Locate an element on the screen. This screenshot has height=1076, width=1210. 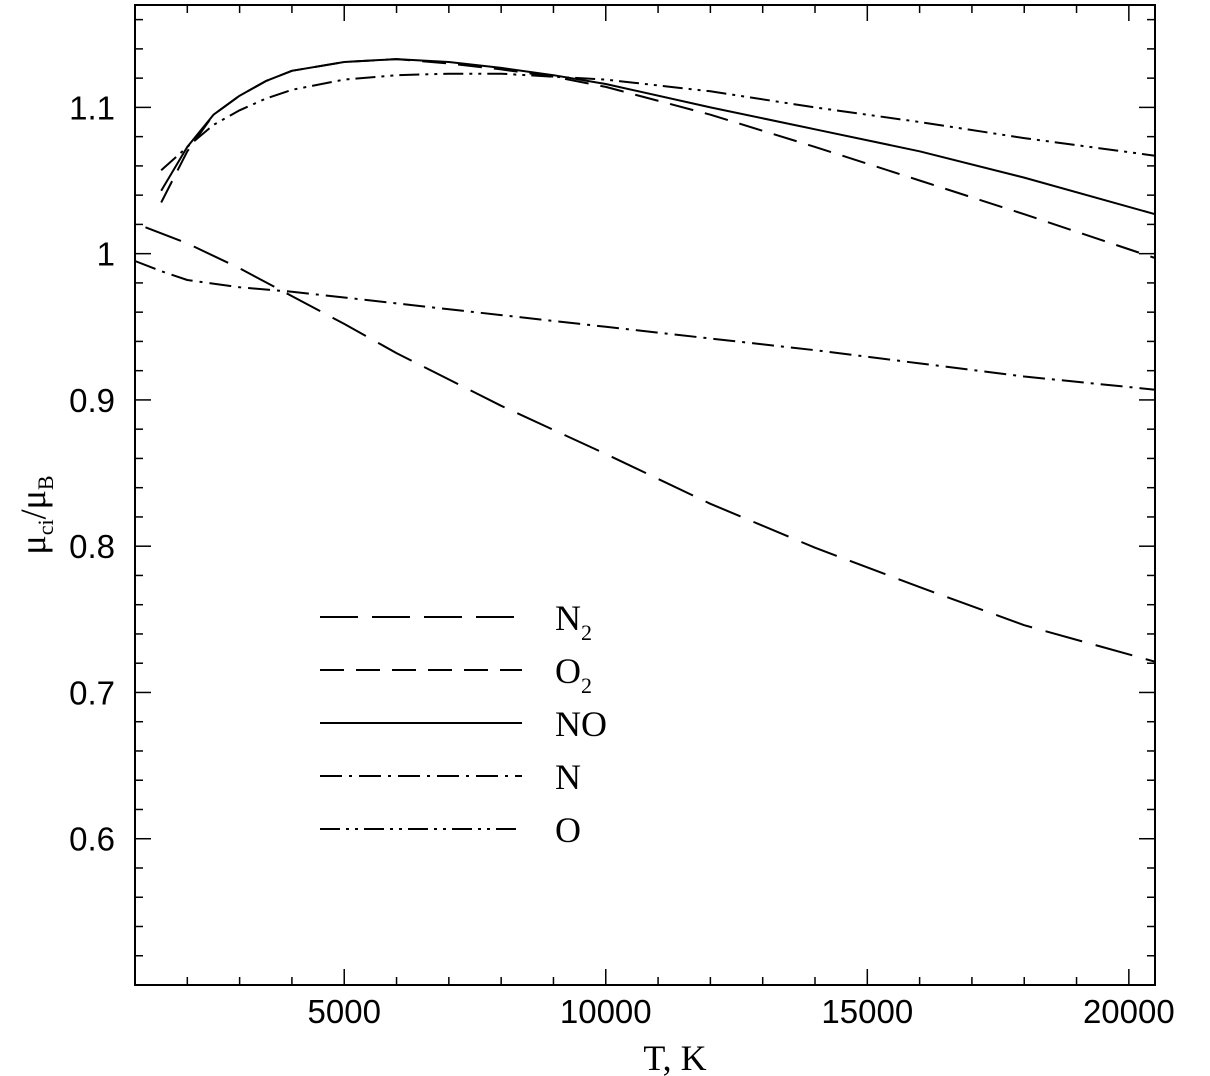
y-title-sub-ci: ci is located at coordinates (45, 527).